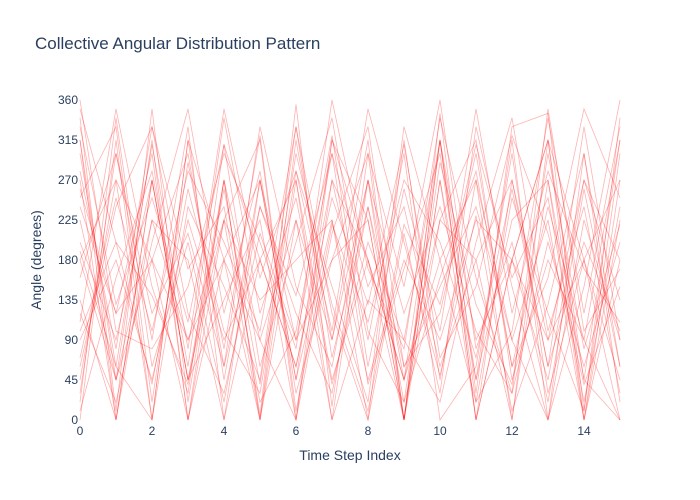  Describe the element at coordinates (584, 431) in the screenshot. I see `x-tick-label: 14` at that location.